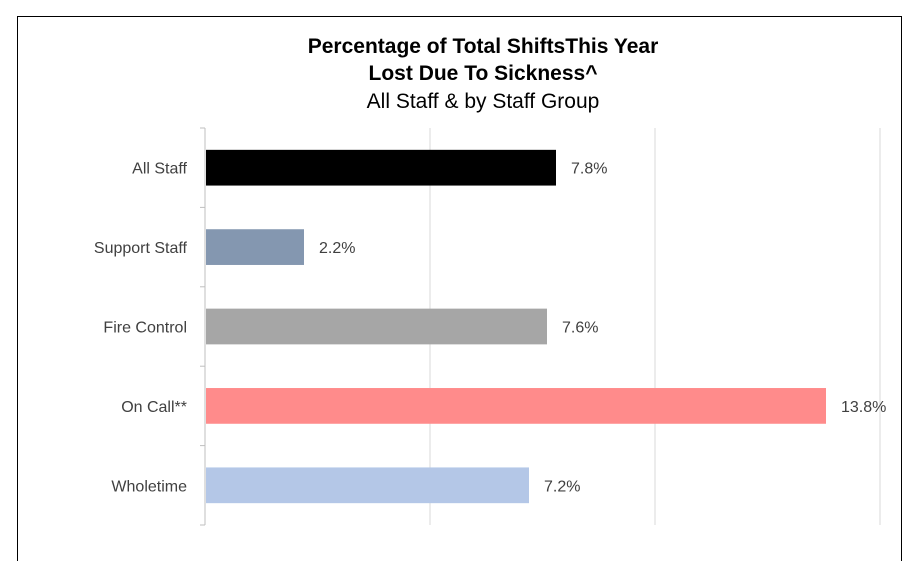 This screenshot has width=905, height=561. What do you see at coordinates (154, 407) in the screenshot?
I see `category-label: On Call**` at bounding box center [154, 407].